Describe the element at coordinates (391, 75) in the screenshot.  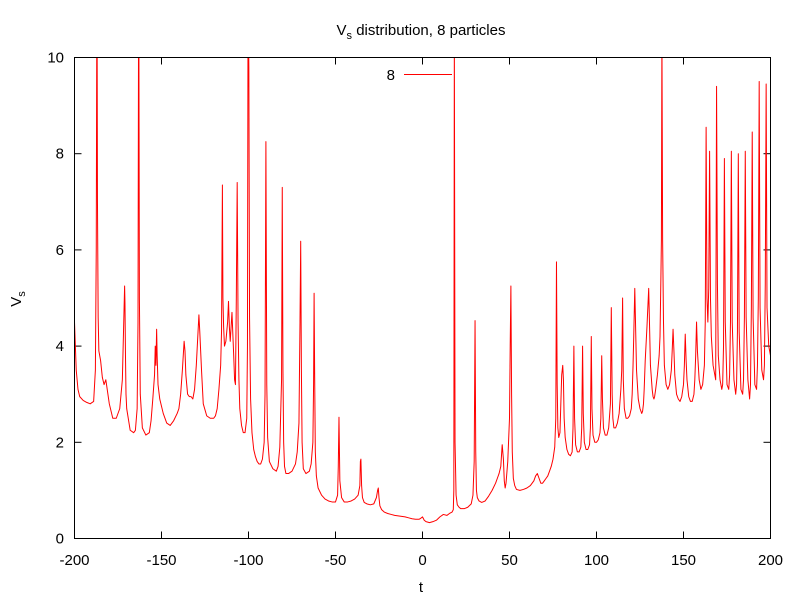
I see `legend-label: 8` at that location.